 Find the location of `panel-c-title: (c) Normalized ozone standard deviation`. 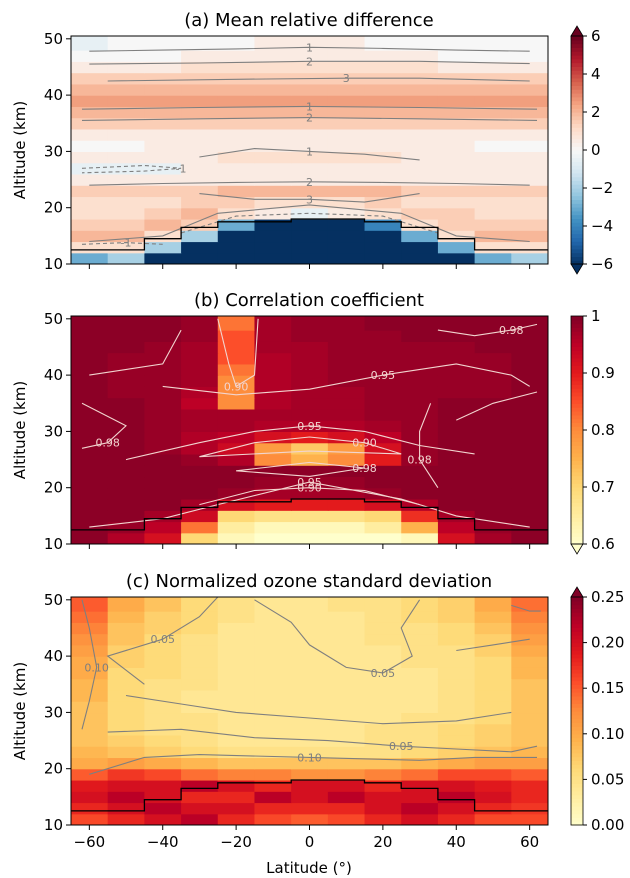

panel-c-title: (c) Normalized ozone standard deviation is located at coordinates (309, 581).